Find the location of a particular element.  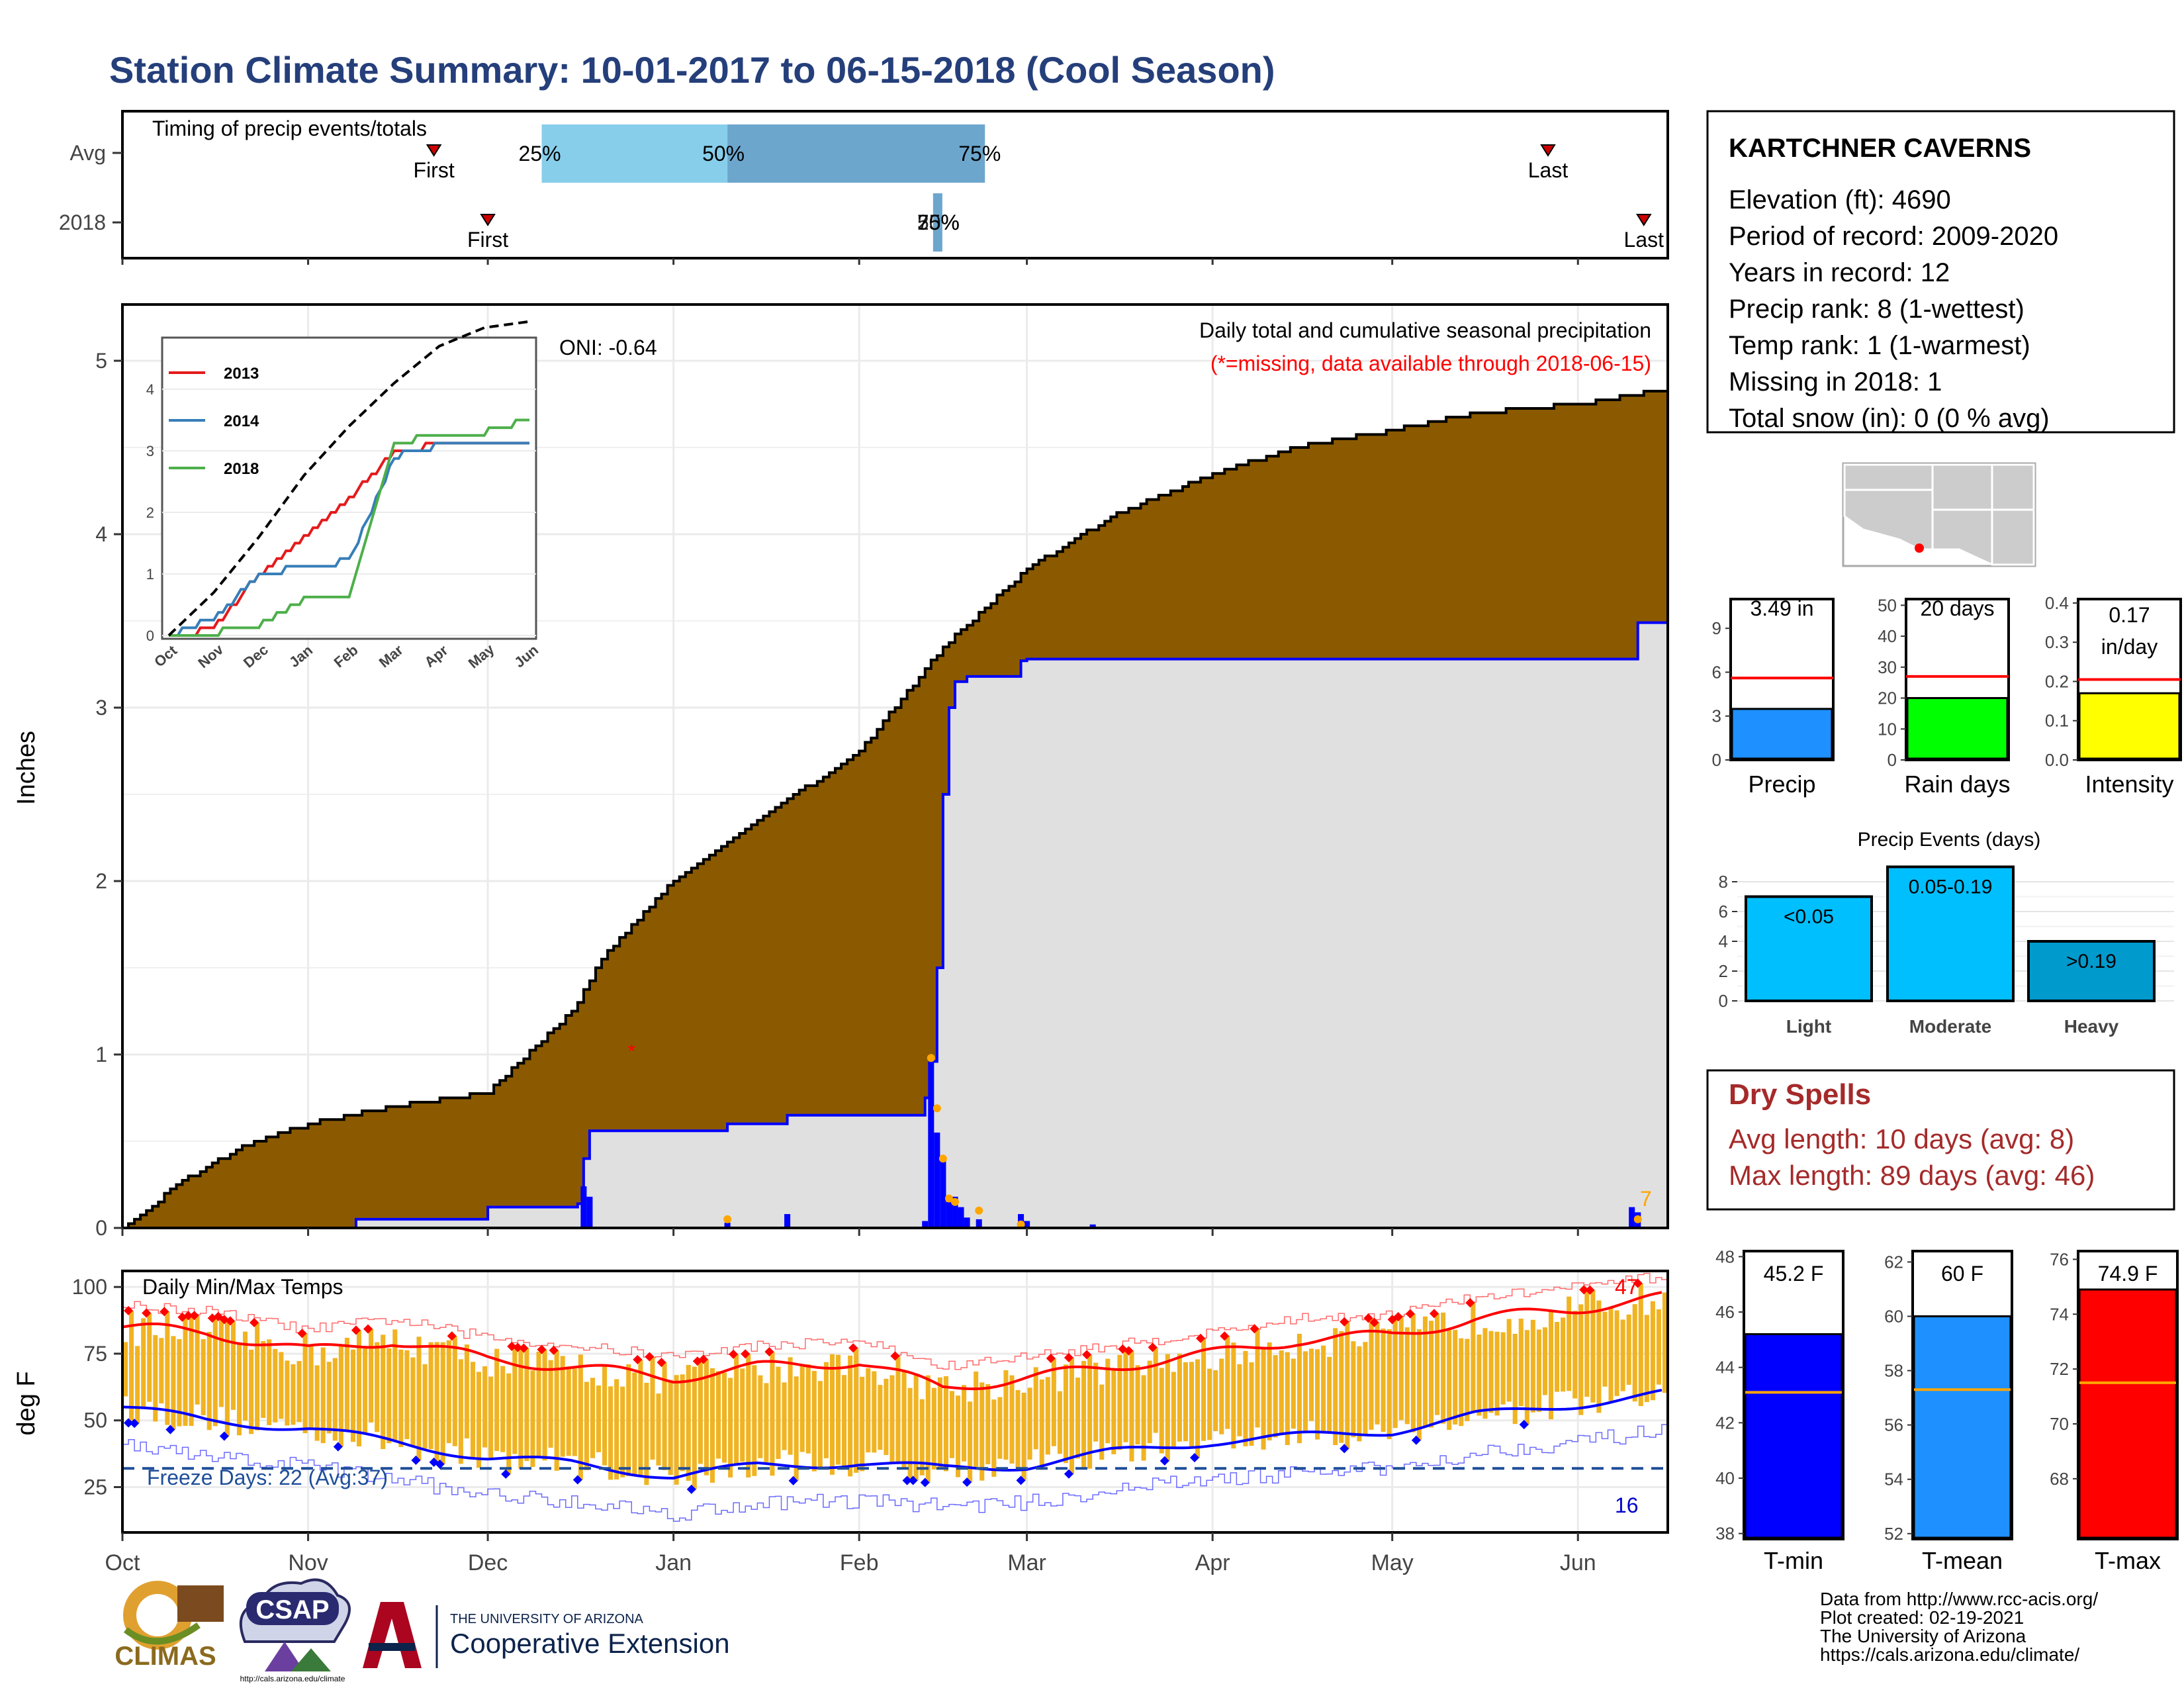

missing-marker: * is located at coordinates (631, 1051).